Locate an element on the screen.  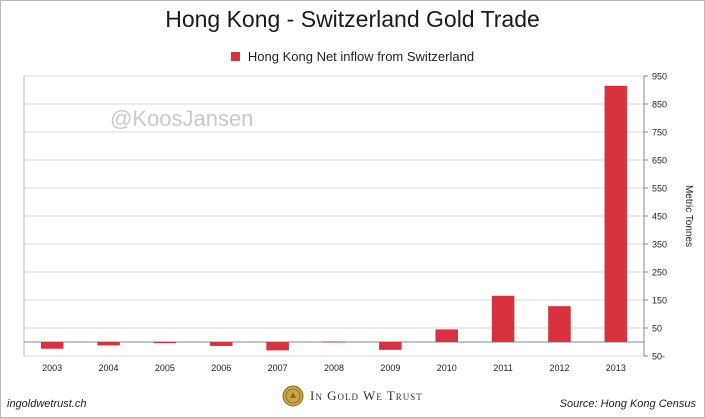
y-tick-label: 450 is located at coordinates (659, 217).